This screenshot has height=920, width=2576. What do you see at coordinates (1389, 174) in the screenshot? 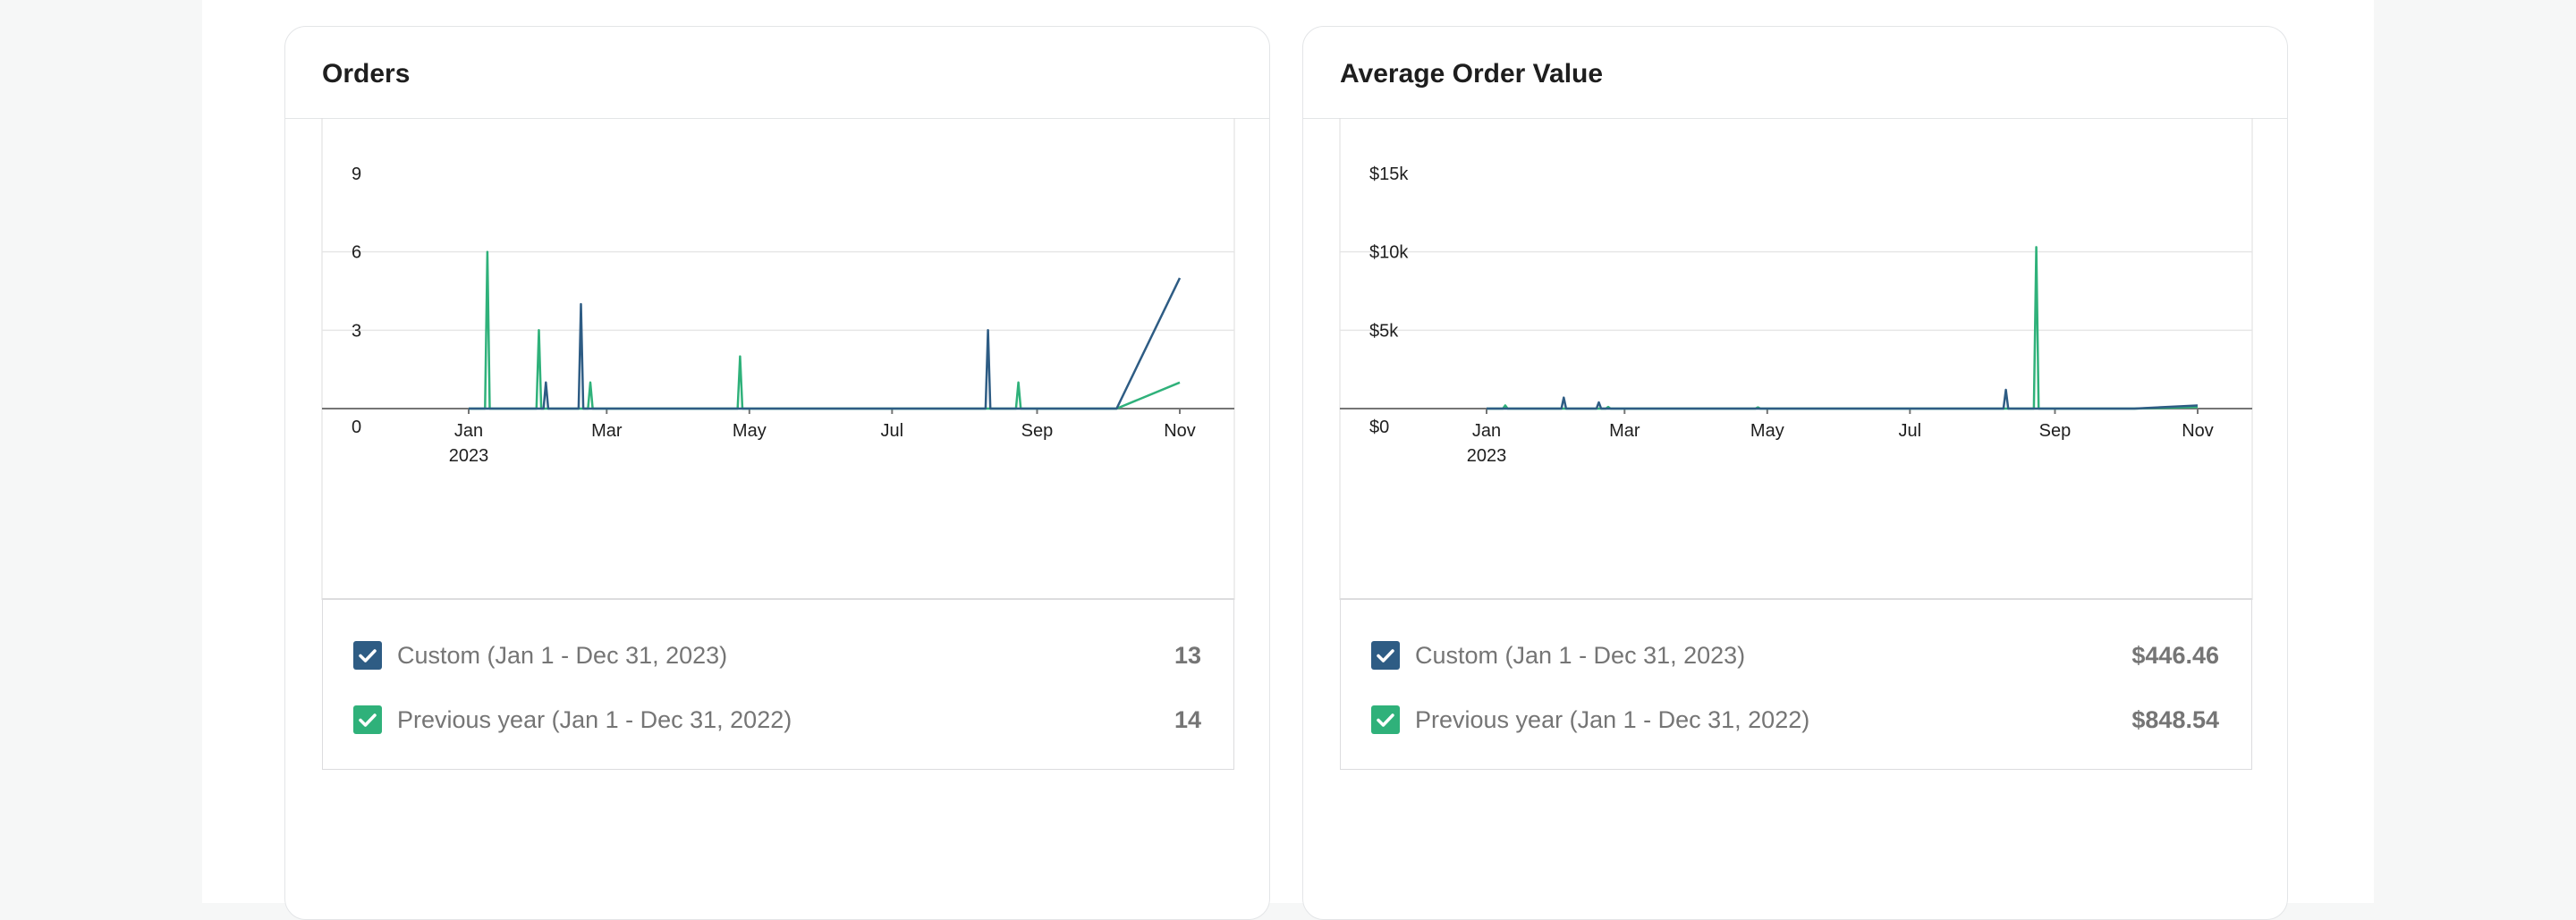
I see `y-tick-label: $15k` at bounding box center [1389, 174].